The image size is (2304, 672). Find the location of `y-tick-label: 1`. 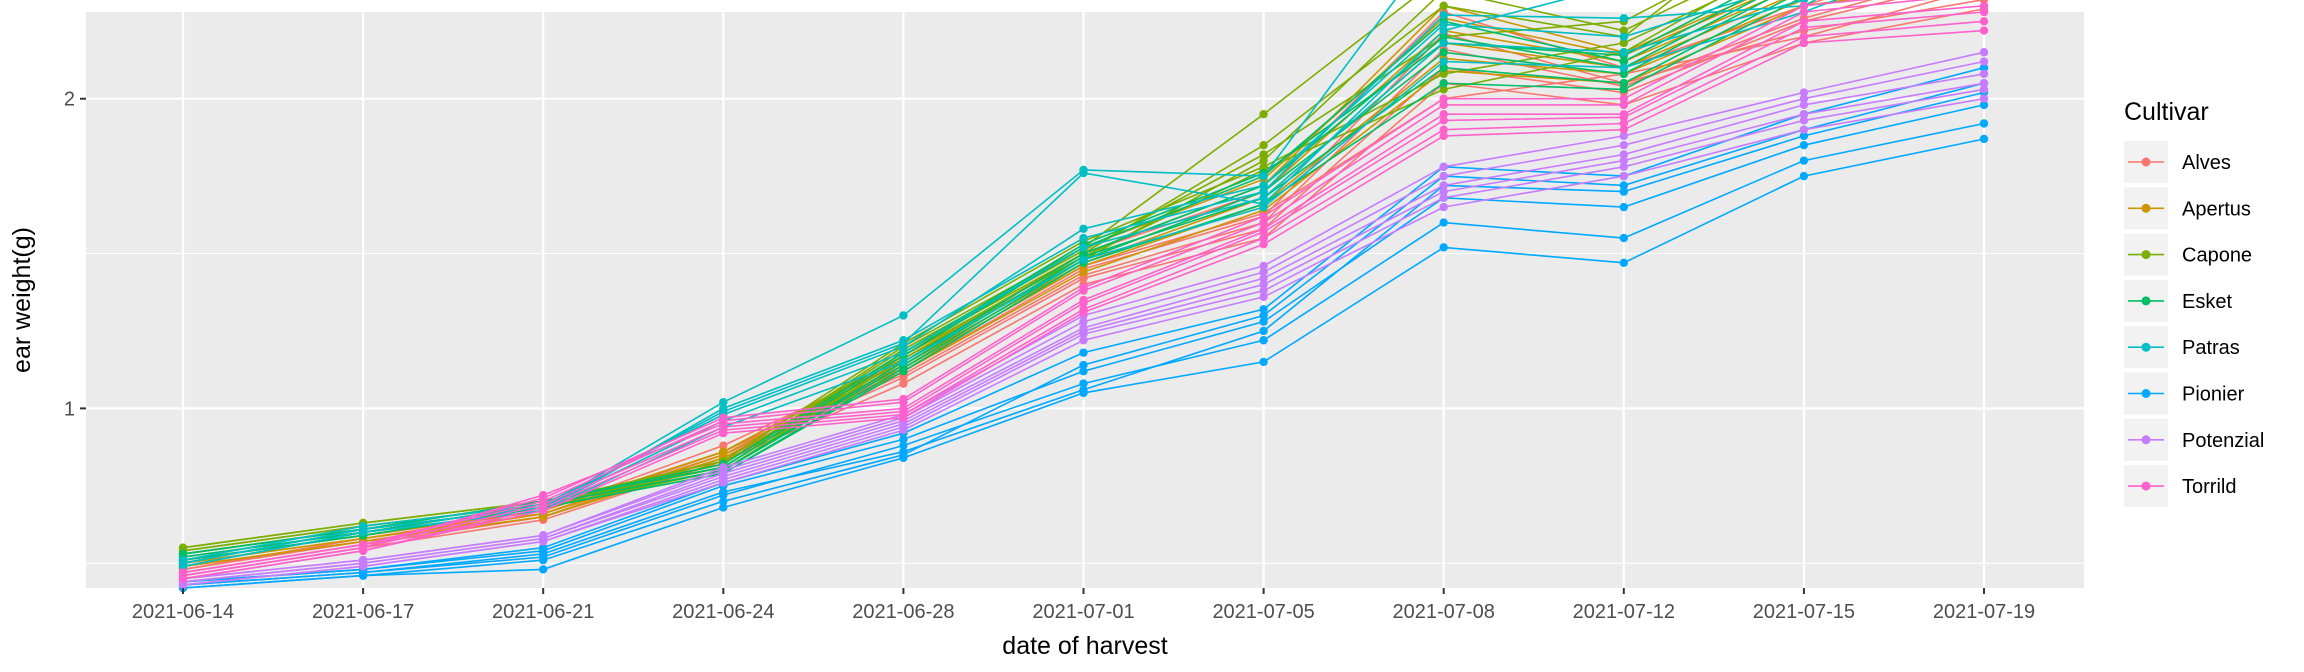

y-tick-label: 1 is located at coordinates (69, 409).